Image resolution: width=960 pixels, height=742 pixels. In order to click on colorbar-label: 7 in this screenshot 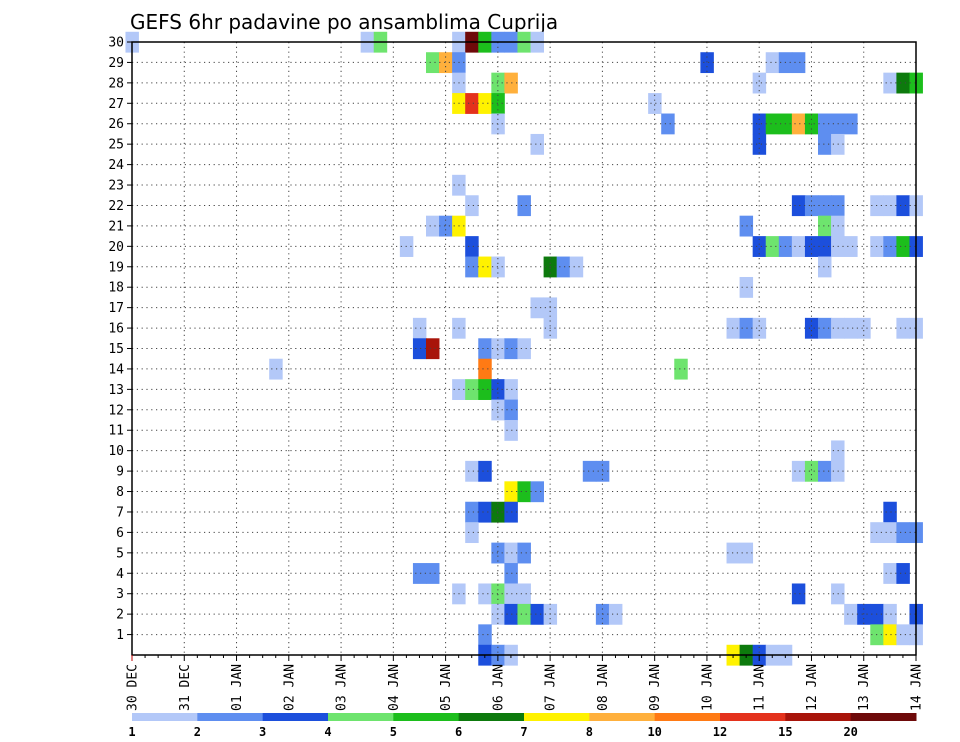, I will do `click(523, 732)`.